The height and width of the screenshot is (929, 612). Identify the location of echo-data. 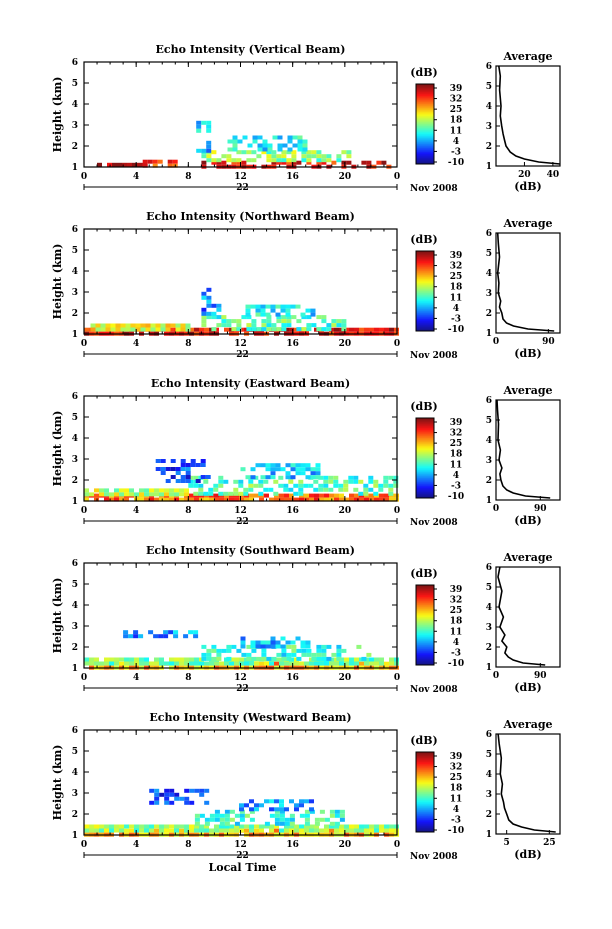
(241, 812).